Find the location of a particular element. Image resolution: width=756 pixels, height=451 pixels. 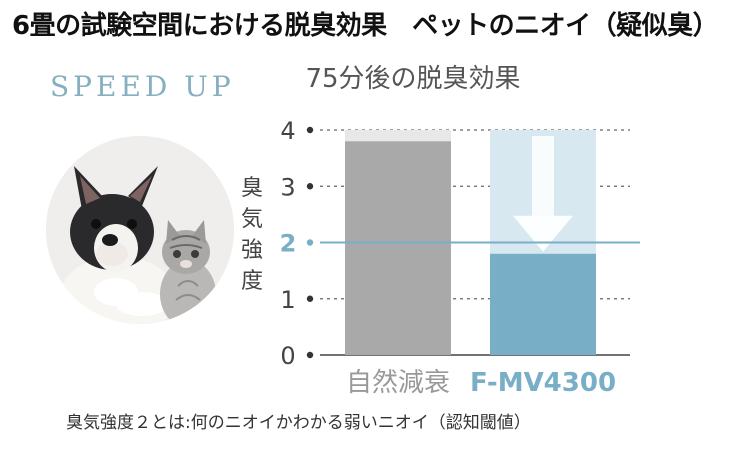

down-arrow-icon is located at coordinates (543, 233).